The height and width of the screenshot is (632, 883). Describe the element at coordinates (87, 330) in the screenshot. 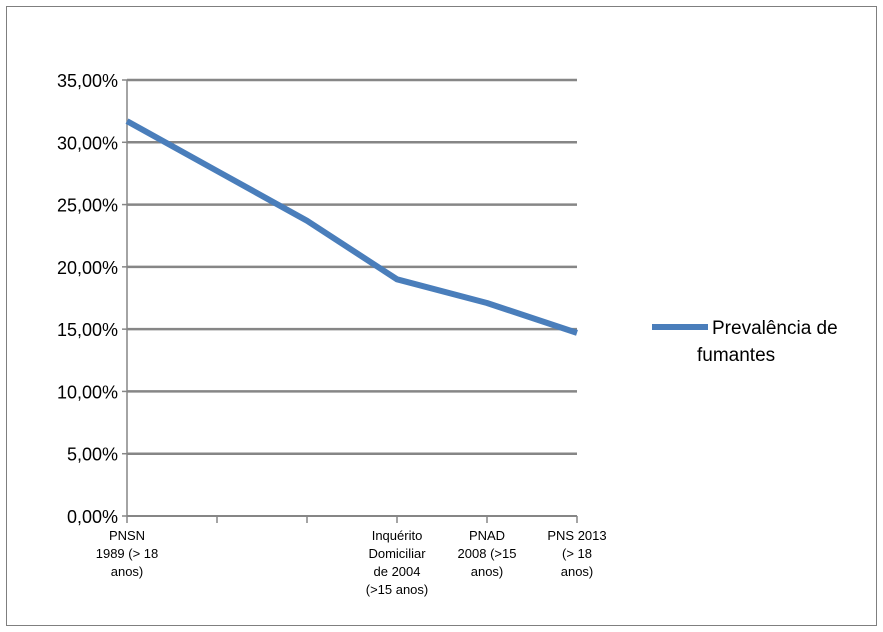

I see `y-tick-label: 15,00%` at that location.